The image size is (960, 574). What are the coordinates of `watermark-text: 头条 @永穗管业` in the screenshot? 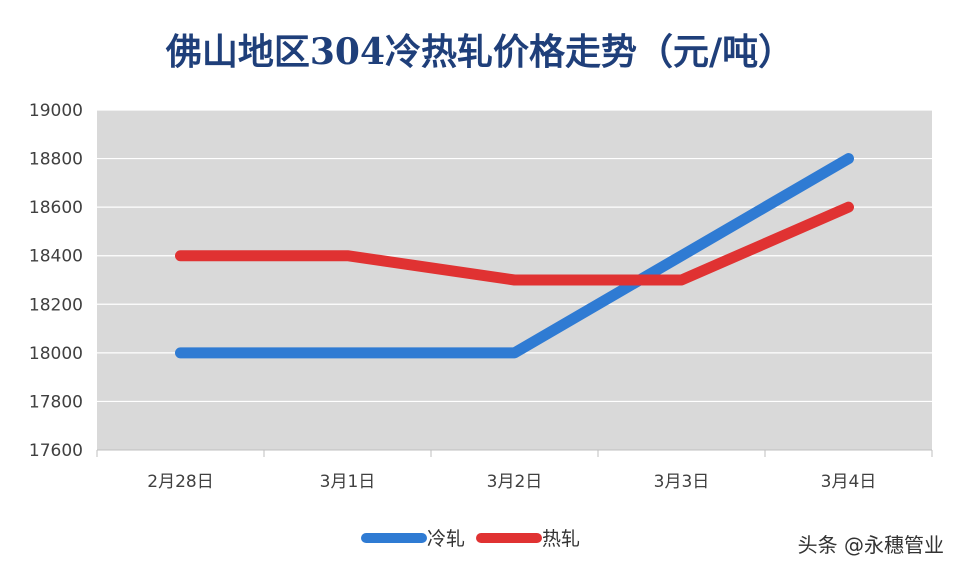 It's located at (871, 545).